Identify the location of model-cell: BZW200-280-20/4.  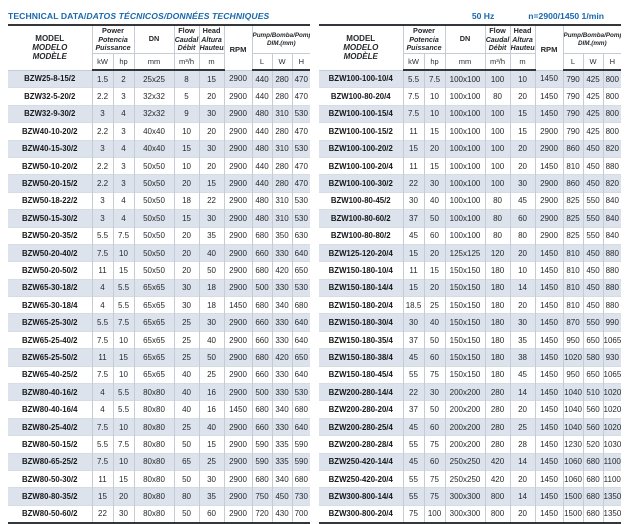
(361, 409).